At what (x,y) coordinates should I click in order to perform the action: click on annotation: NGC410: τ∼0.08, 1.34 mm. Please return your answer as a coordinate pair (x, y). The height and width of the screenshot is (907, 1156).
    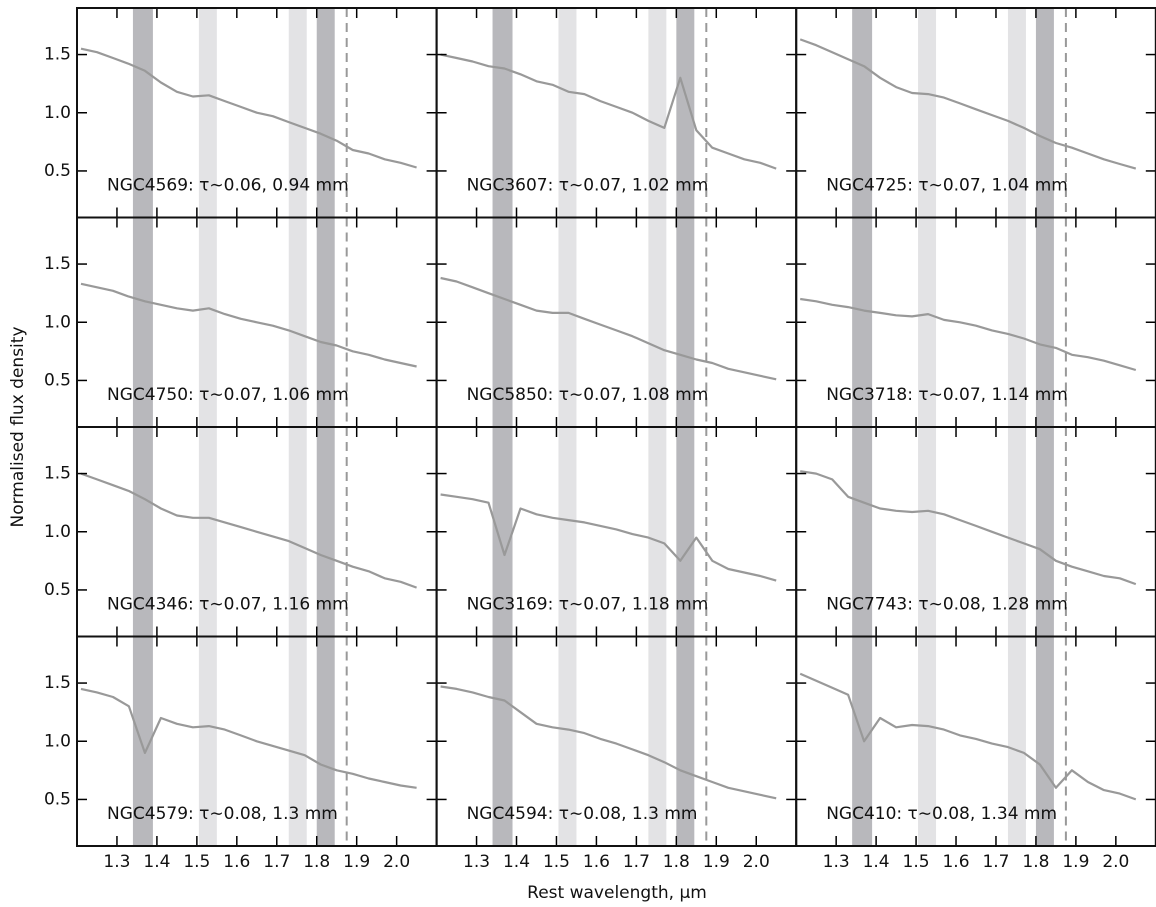
    Looking at the image, I should click on (941, 814).